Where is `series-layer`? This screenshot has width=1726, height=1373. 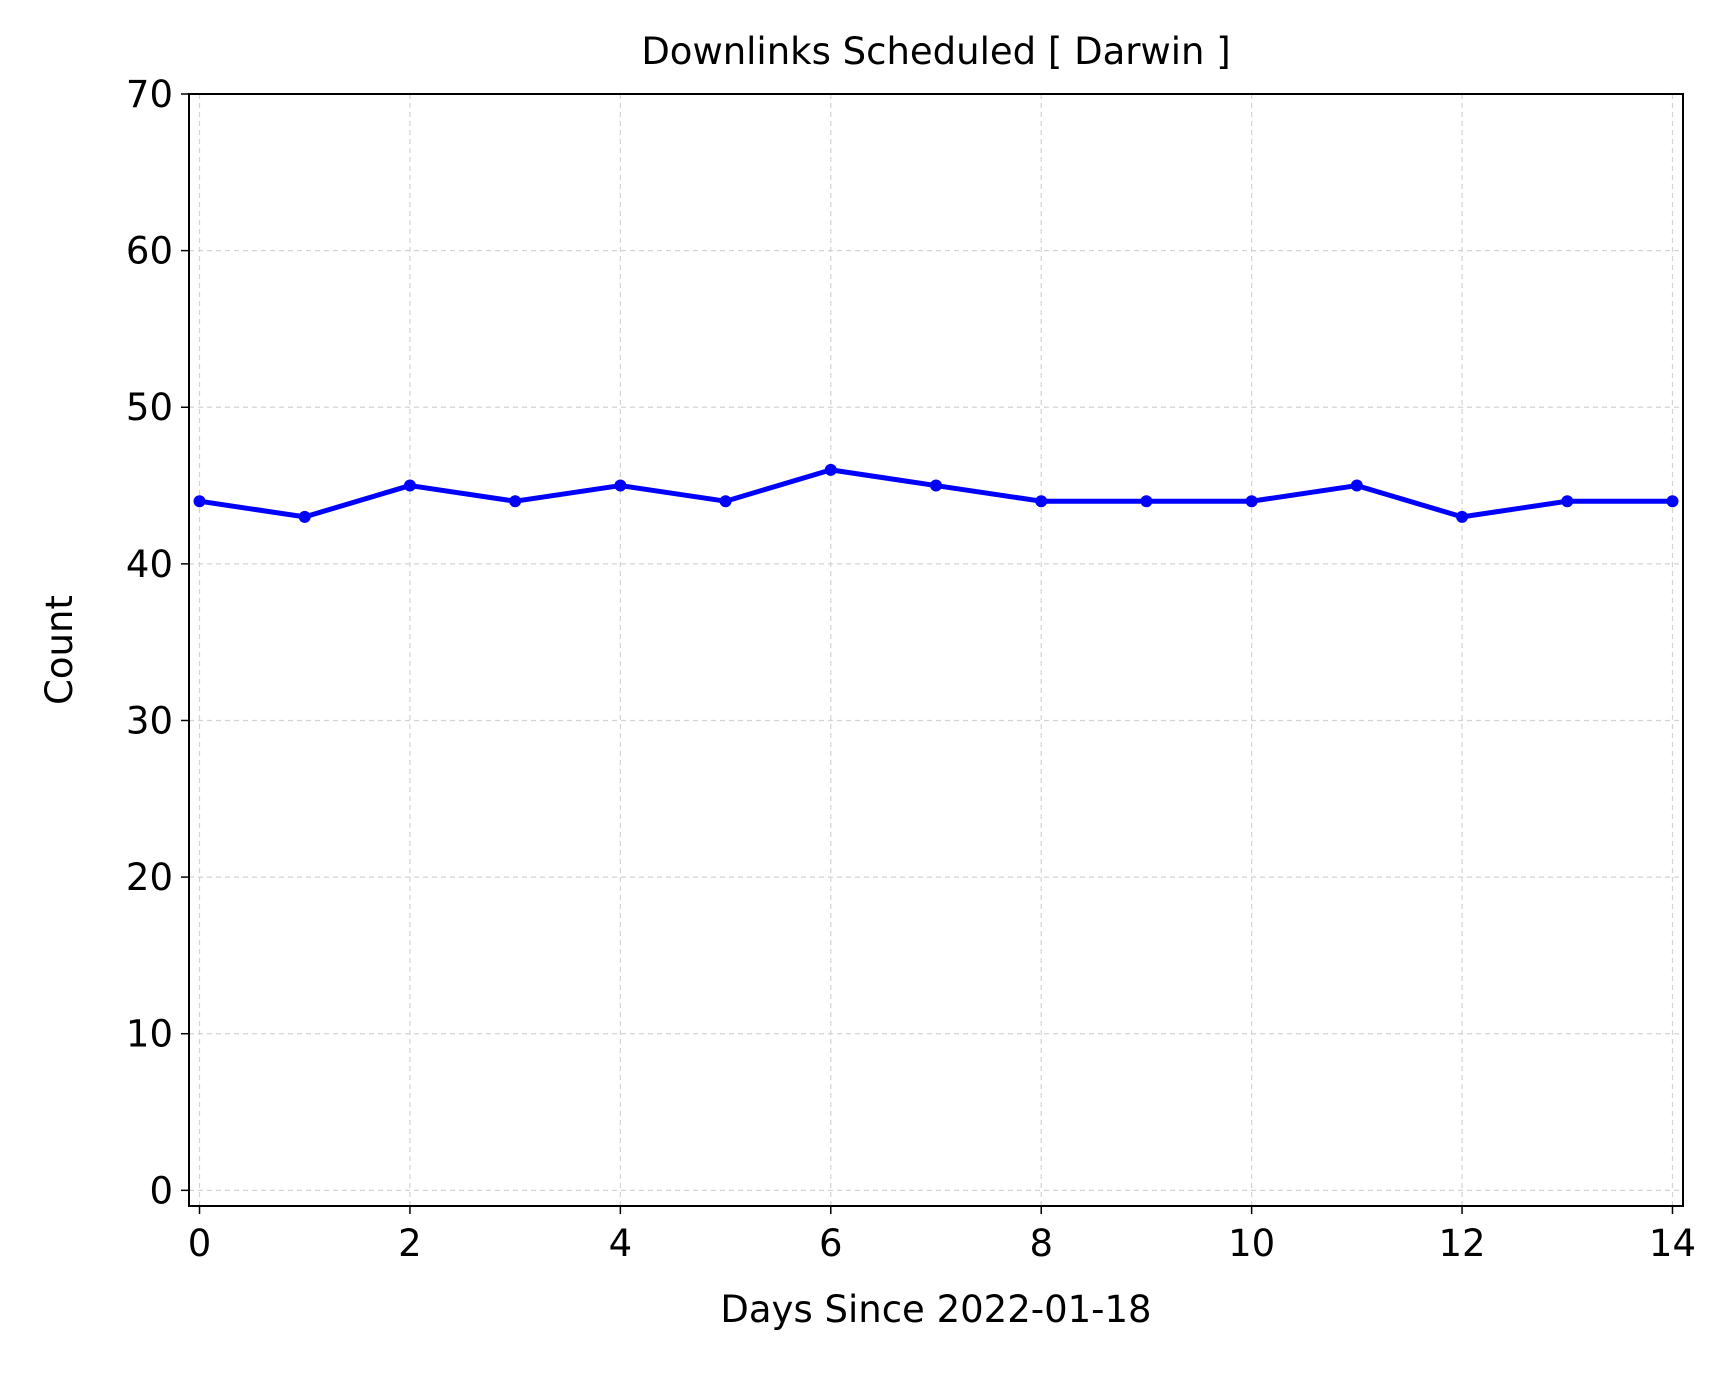 series-layer is located at coordinates (936, 493).